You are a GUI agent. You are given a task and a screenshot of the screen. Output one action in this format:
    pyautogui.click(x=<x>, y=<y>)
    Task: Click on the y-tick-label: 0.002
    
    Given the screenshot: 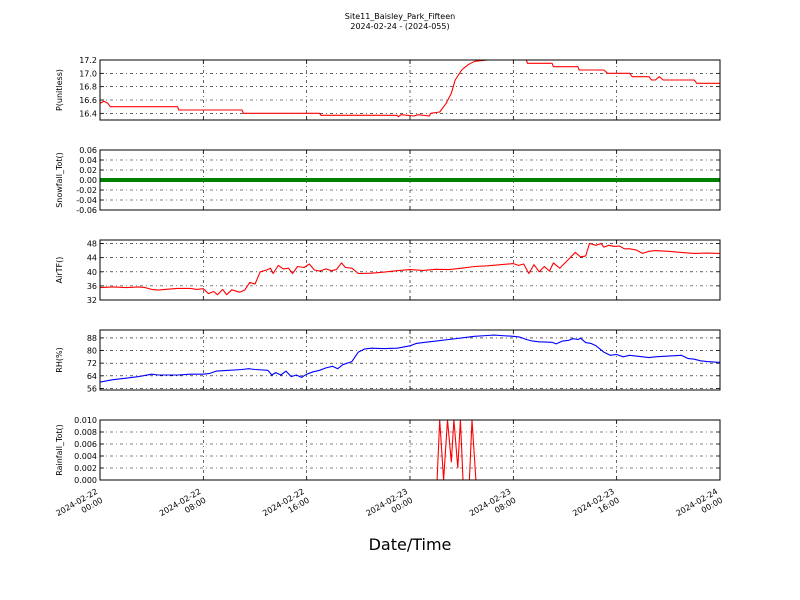 What is the action you would take?
    pyautogui.click(x=85, y=468)
    